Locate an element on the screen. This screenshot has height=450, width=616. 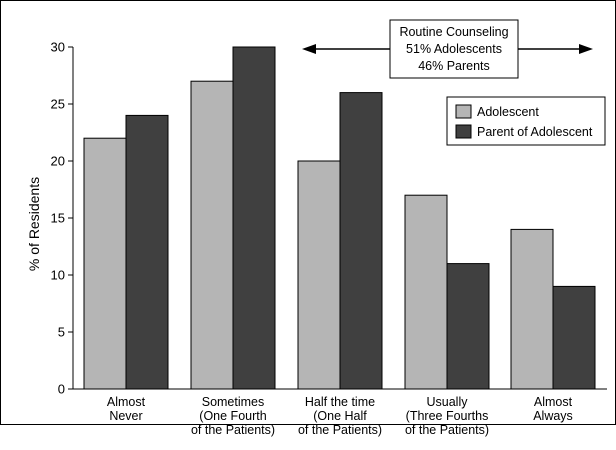
left-arrowhead-icon is located at coordinates (309, 49).